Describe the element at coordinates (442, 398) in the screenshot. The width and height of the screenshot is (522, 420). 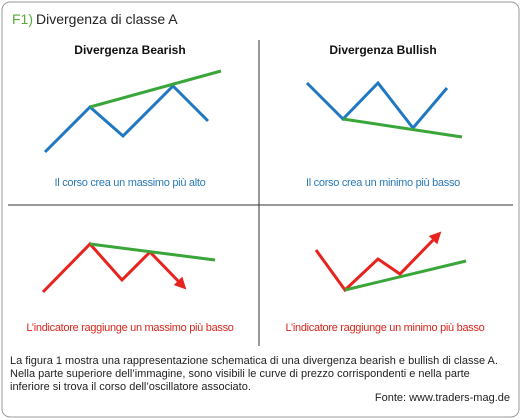
I see `source: Fonte: www.traders-mag.de` at that location.